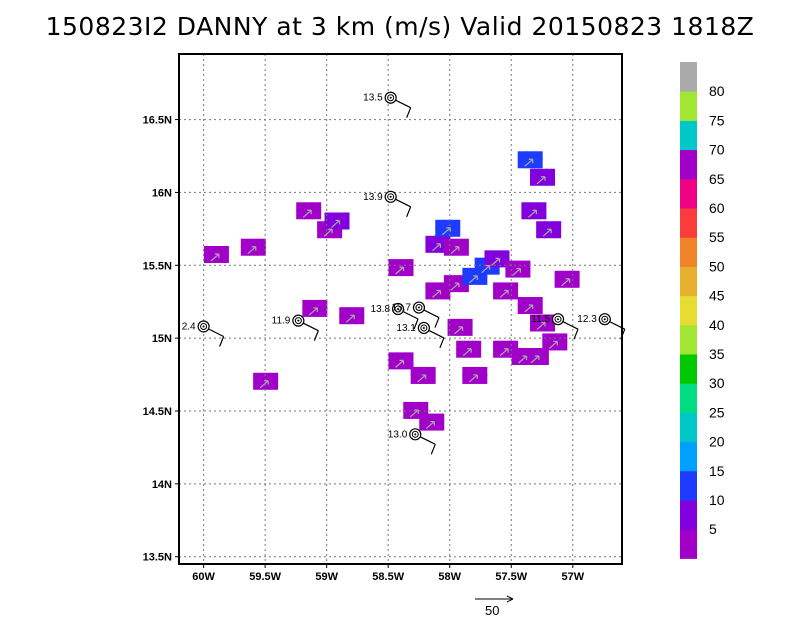 The height and width of the screenshot is (618, 800). Describe the element at coordinates (387, 104) in the screenshot. I see `station-marker: 13.5` at that location.